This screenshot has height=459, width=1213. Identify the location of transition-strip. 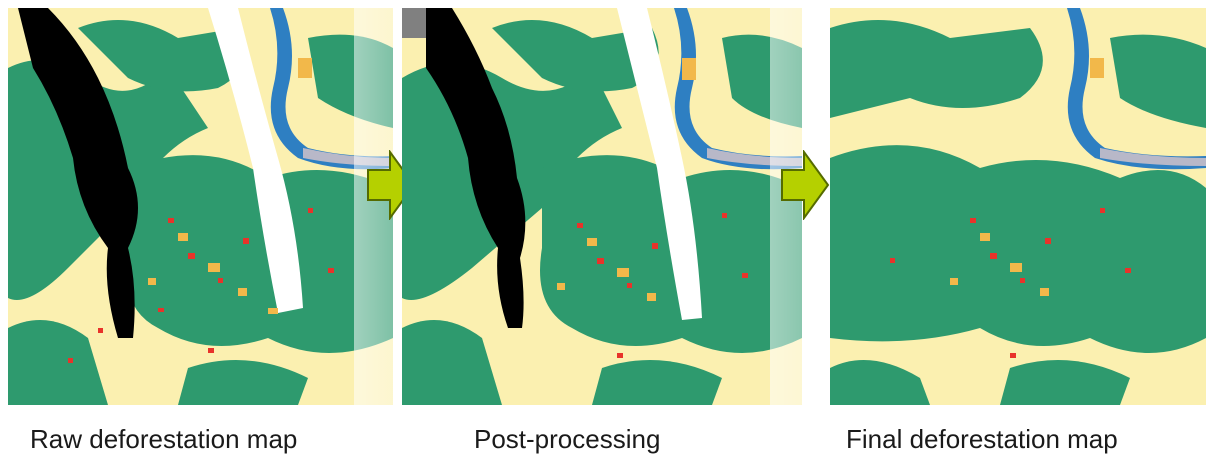
(800, 206).